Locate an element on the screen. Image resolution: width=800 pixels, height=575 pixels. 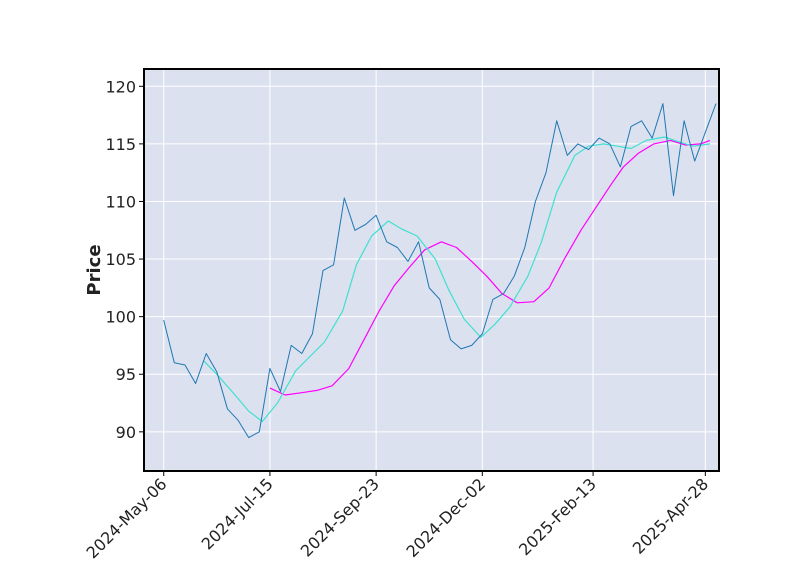
y-tick-label: 120 is located at coordinates (120, 86).